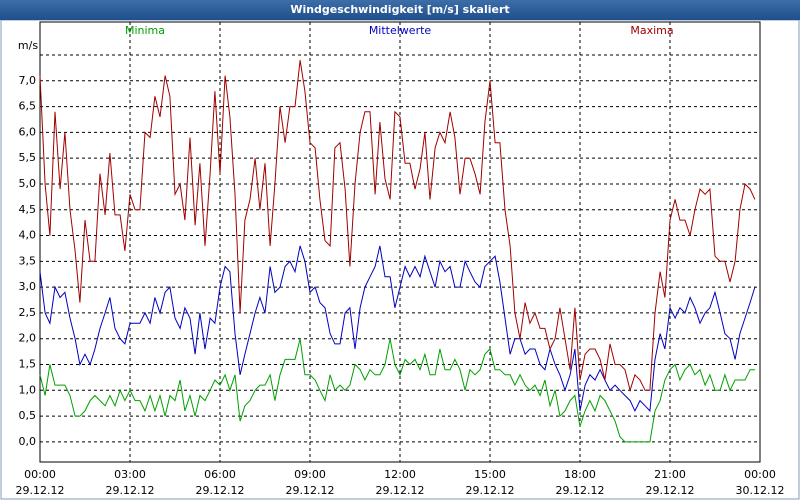  I want to click on y-tick-label: 4,0, so click(28, 235).